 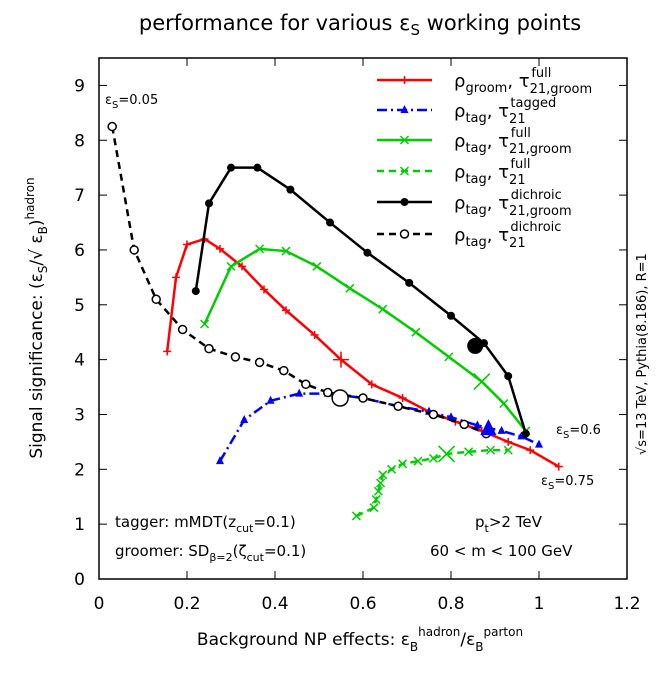 I want to click on legend-label: ρtag, τ21,groomfull, so click(x=513, y=141).